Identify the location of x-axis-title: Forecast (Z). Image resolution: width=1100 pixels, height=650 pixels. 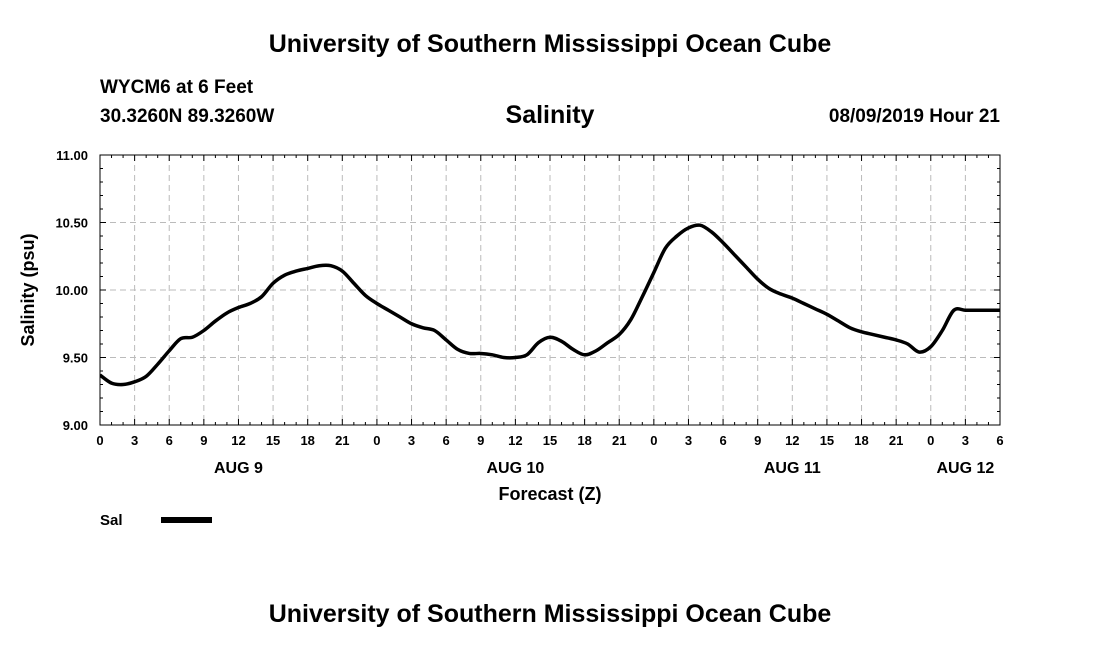
(549, 494).